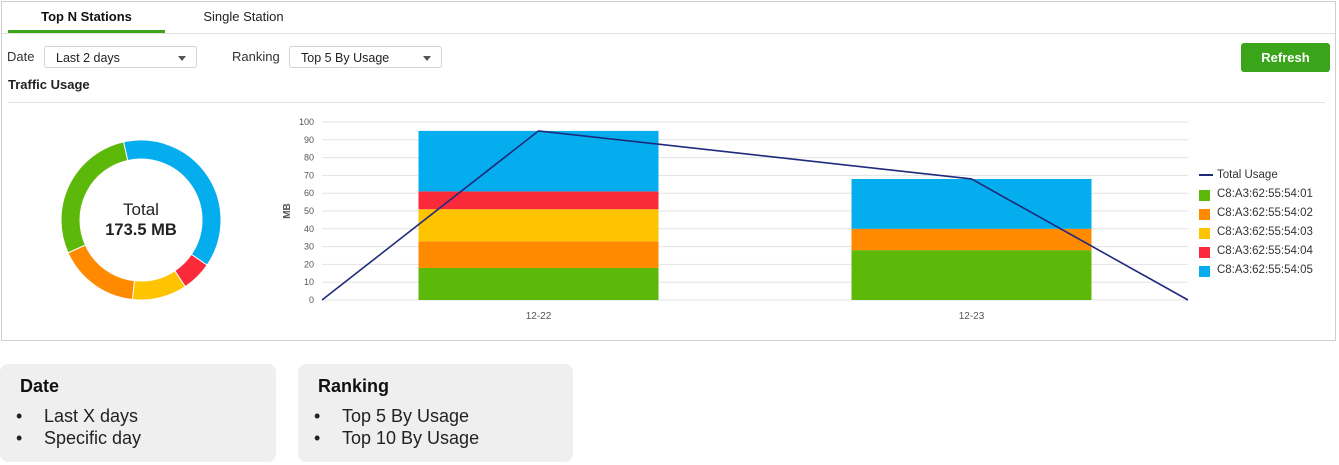  What do you see at coordinates (21, 56) in the screenshot?
I see `date-label: Date` at bounding box center [21, 56].